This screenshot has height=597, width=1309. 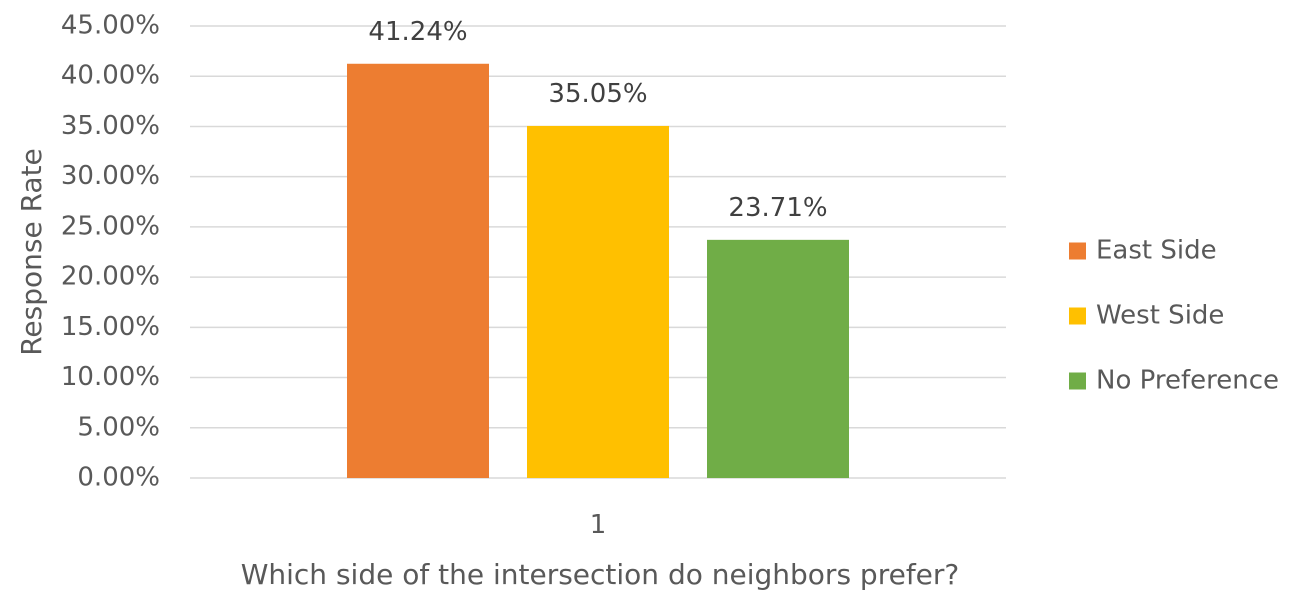 I want to click on y-tick-label: 30.00%, so click(x=110, y=176).